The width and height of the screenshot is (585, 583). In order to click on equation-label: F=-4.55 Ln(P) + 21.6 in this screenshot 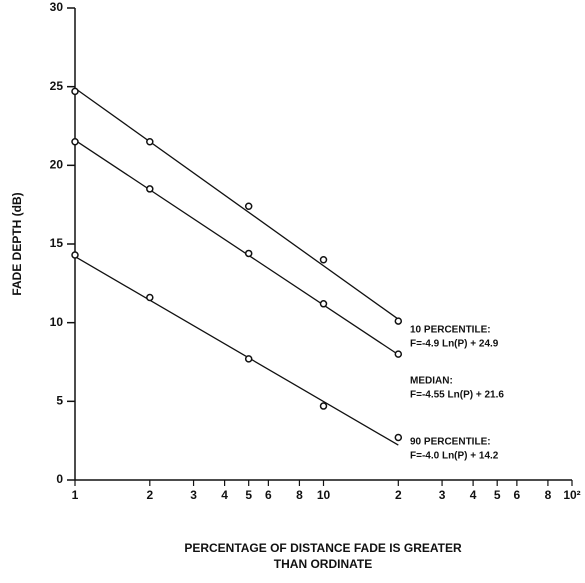, I will do `click(457, 395)`.